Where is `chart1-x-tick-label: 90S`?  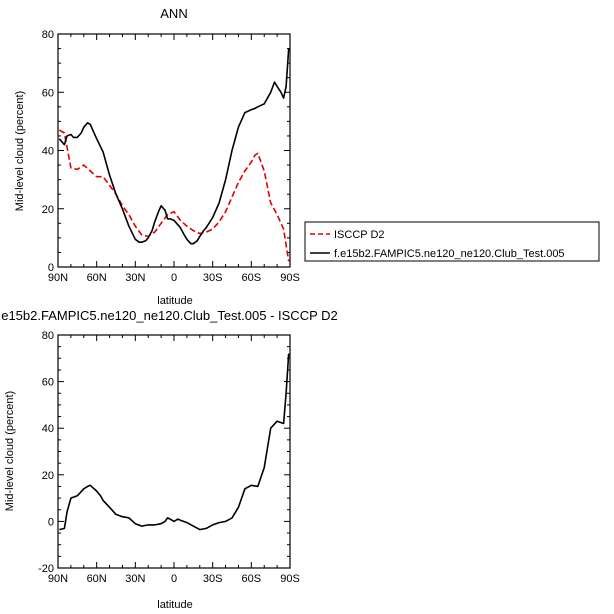
chart1-x-tick-label: 90S is located at coordinates (290, 278).